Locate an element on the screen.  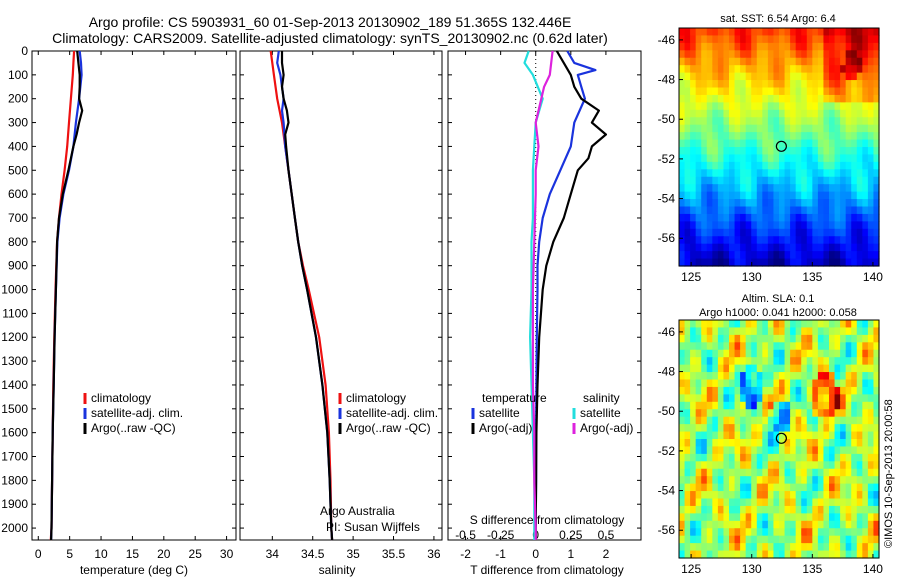
difference-legend-s-label: Argo(-adj) is located at coordinates (606, 428).